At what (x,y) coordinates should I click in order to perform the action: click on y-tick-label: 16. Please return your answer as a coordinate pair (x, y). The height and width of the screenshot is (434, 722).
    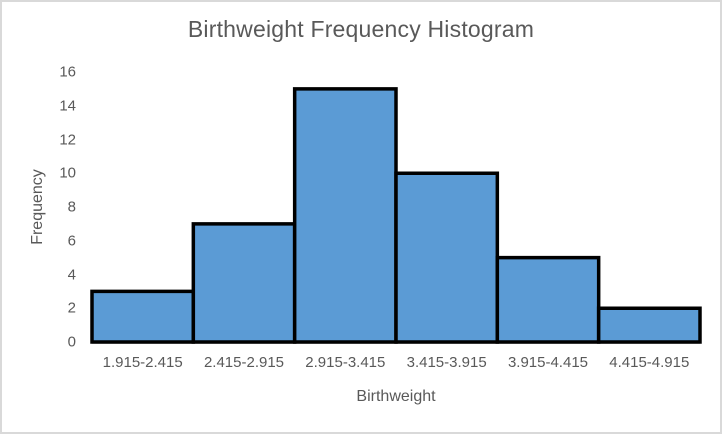
    Looking at the image, I should click on (67, 72).